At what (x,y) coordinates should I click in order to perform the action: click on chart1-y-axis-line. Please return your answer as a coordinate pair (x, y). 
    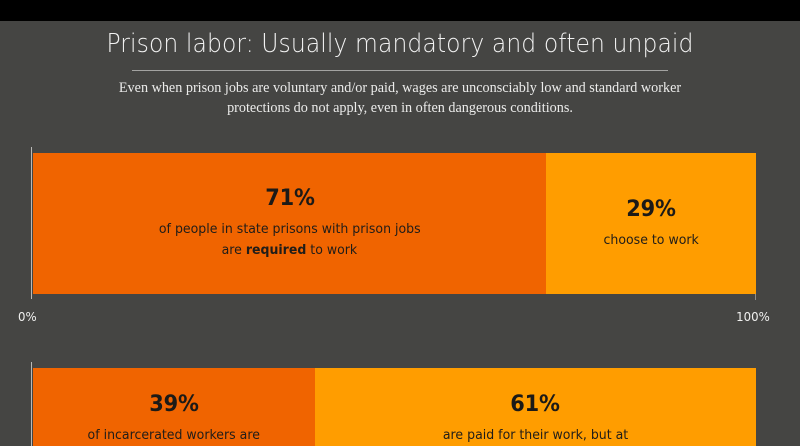
    Looking at the image, I should click on (31, 223).